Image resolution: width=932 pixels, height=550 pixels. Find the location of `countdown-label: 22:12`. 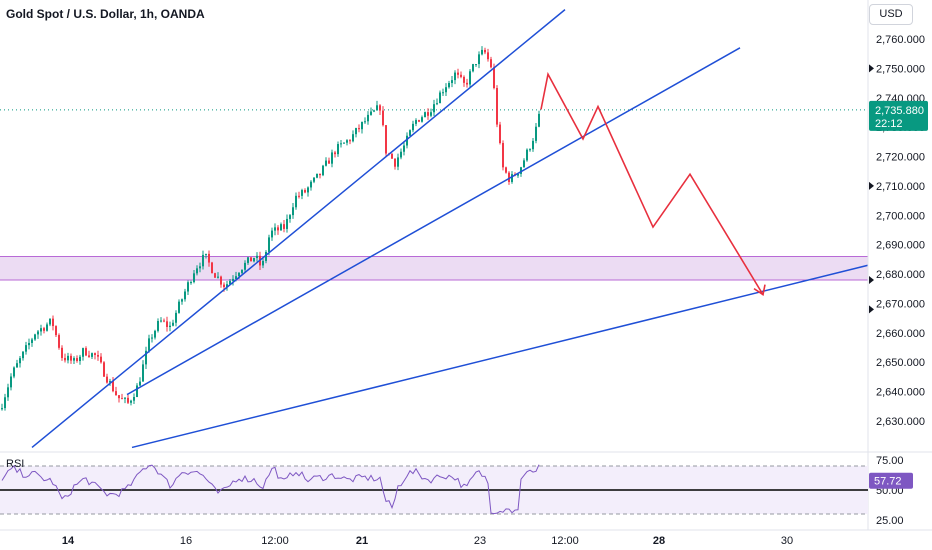

countdown-label: 22:12 is located at coordinates (889, 124).